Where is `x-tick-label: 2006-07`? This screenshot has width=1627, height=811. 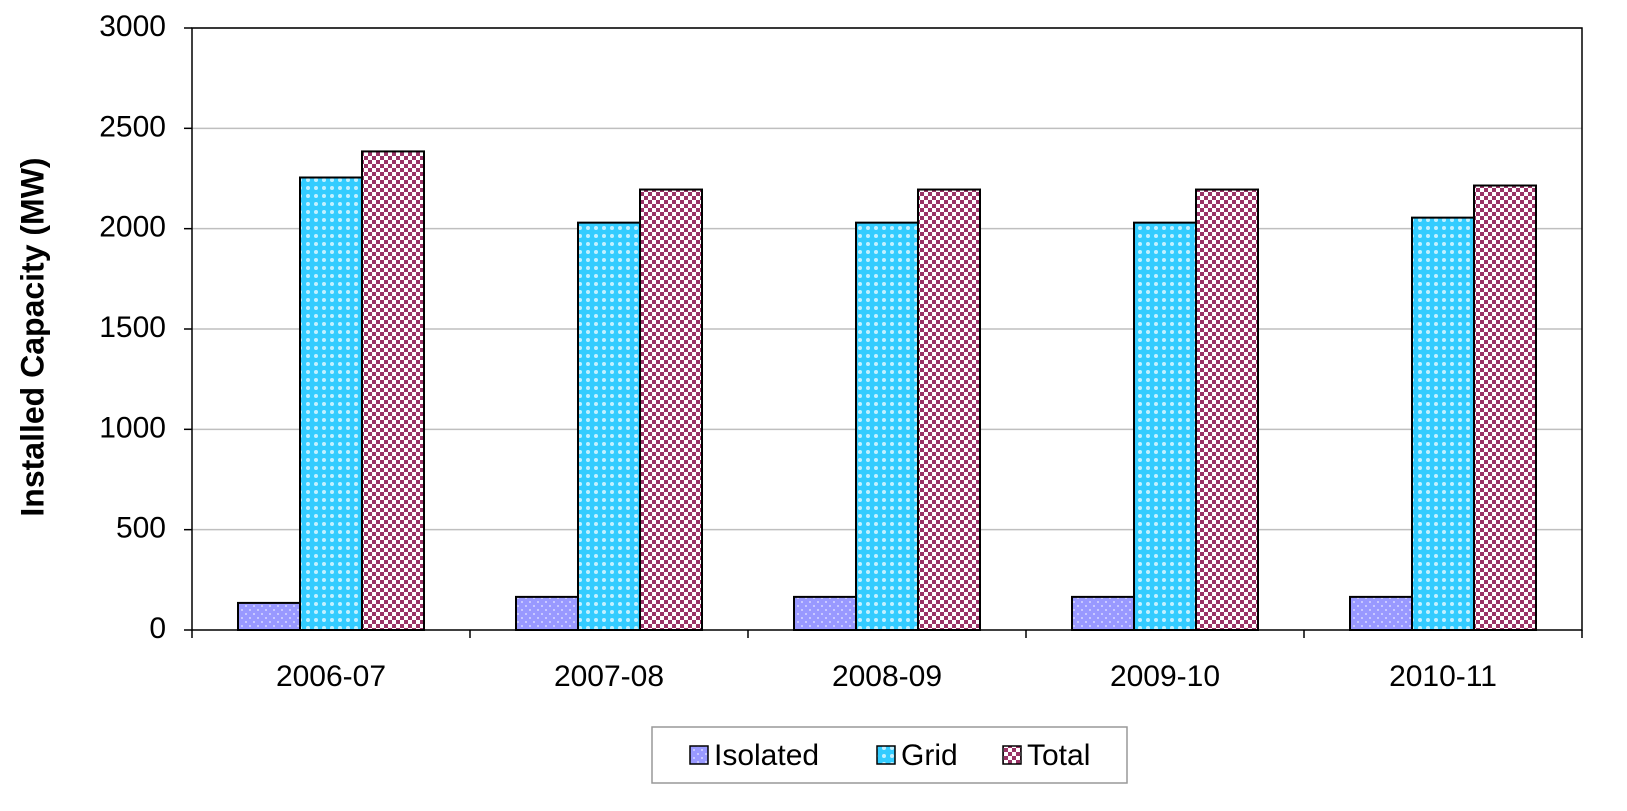 x-tick-label: 2006-07 is located at coordinates (331, 676).